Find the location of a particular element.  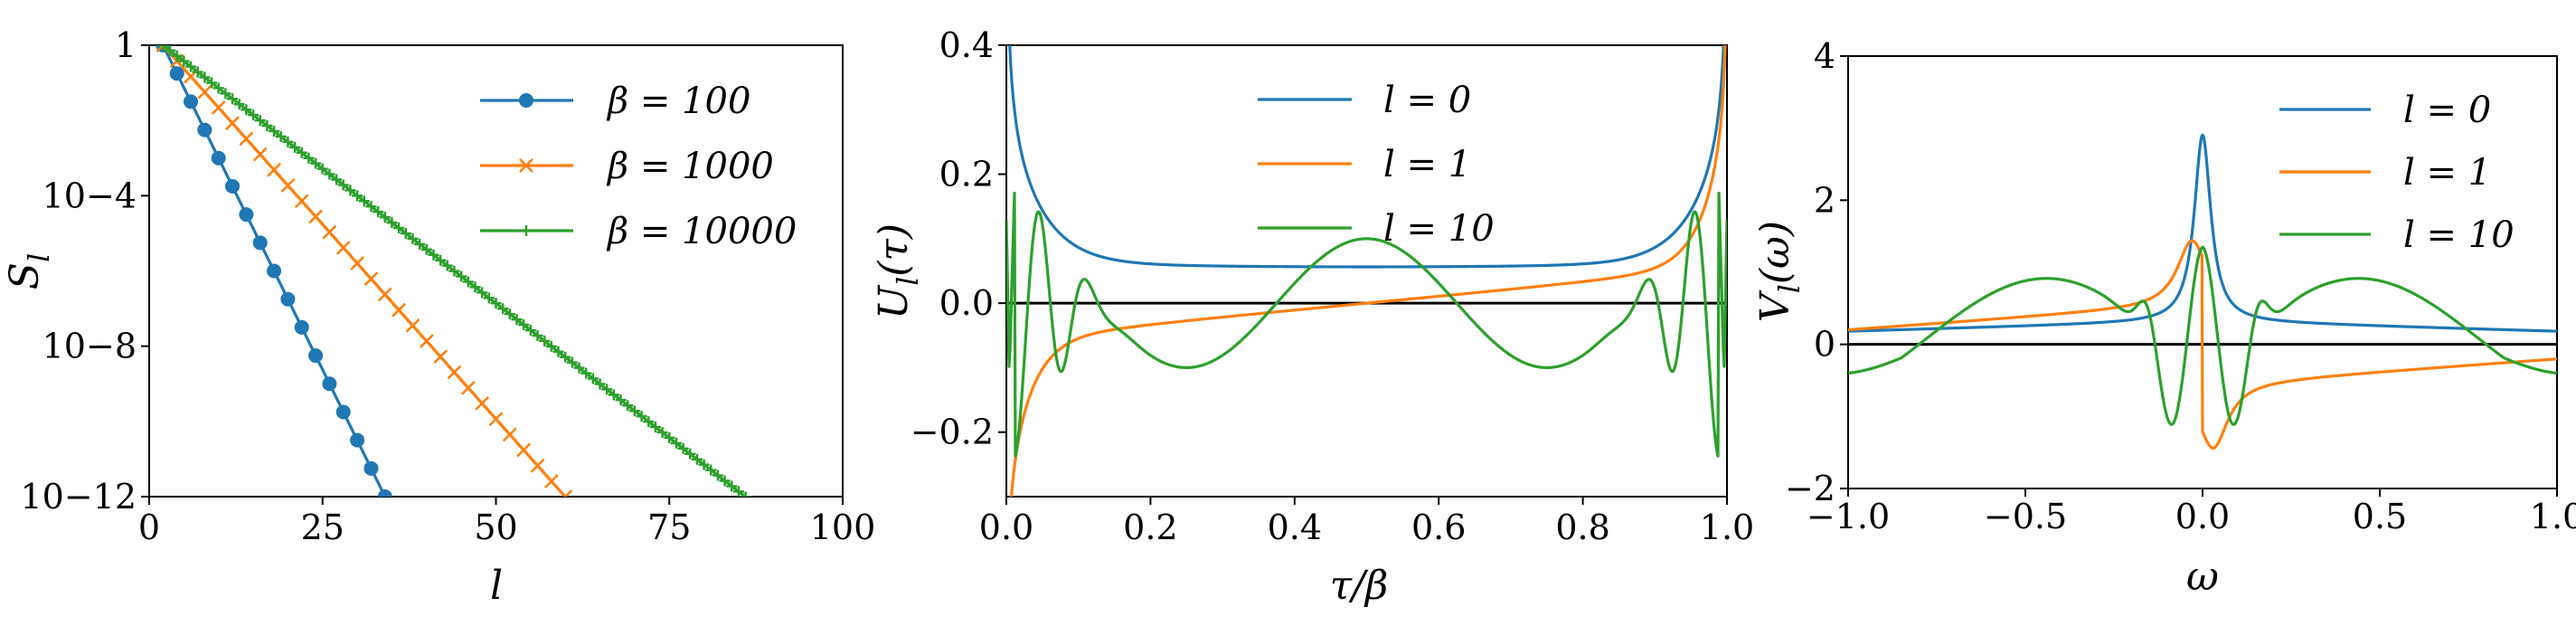

p1-xlabel: l is located at coordinates (496, 586).